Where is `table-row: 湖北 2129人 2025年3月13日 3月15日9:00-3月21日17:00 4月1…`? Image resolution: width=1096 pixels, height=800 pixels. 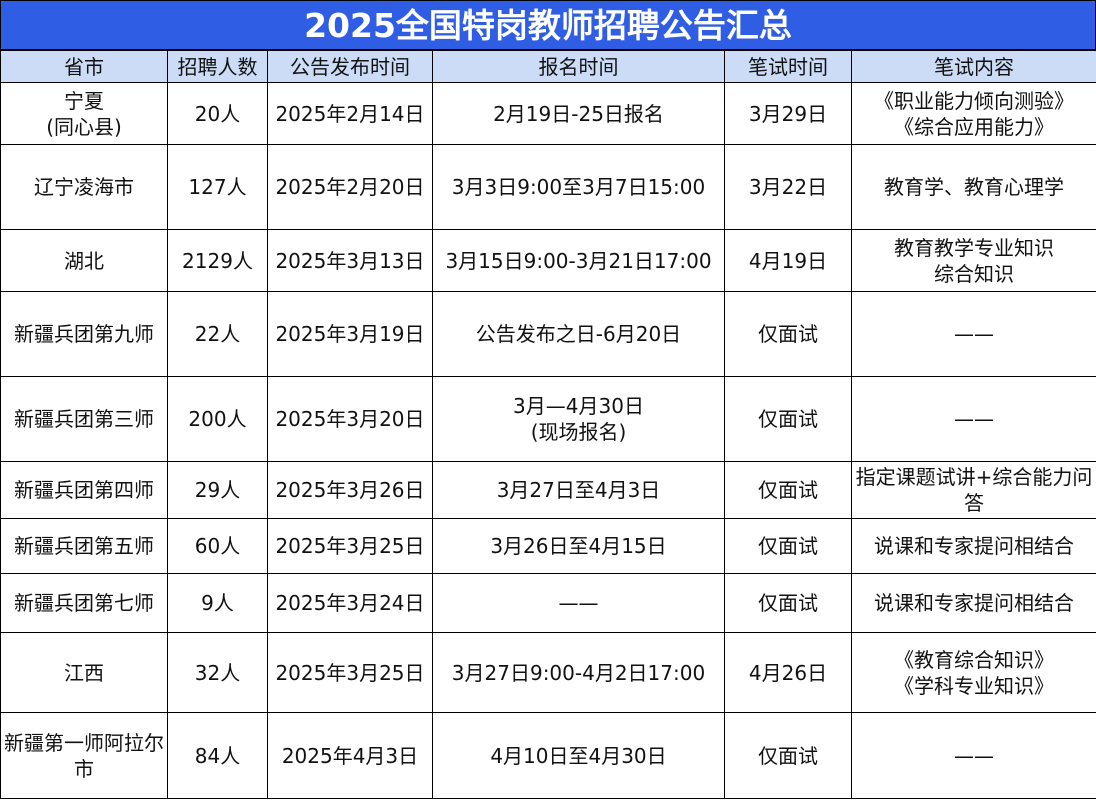
table-row: 湖北 2129人 2025年3月13日 3月15日9:00-3月21日17:00 4月1… is located at coordinates (548, 260).